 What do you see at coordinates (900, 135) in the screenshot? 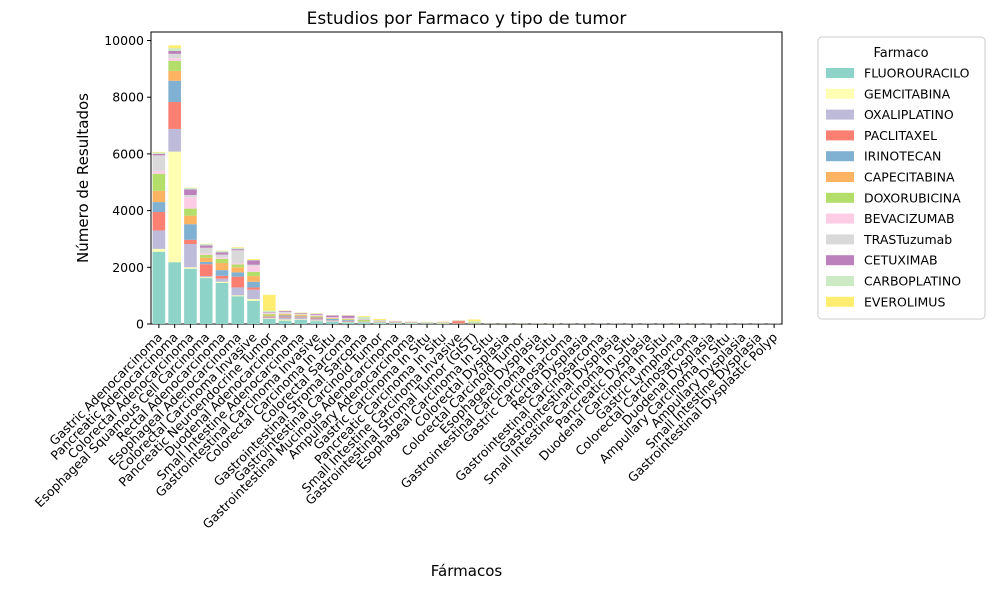
I see `legend-label: PACLITAXEL` at bounding box center [900, 135].